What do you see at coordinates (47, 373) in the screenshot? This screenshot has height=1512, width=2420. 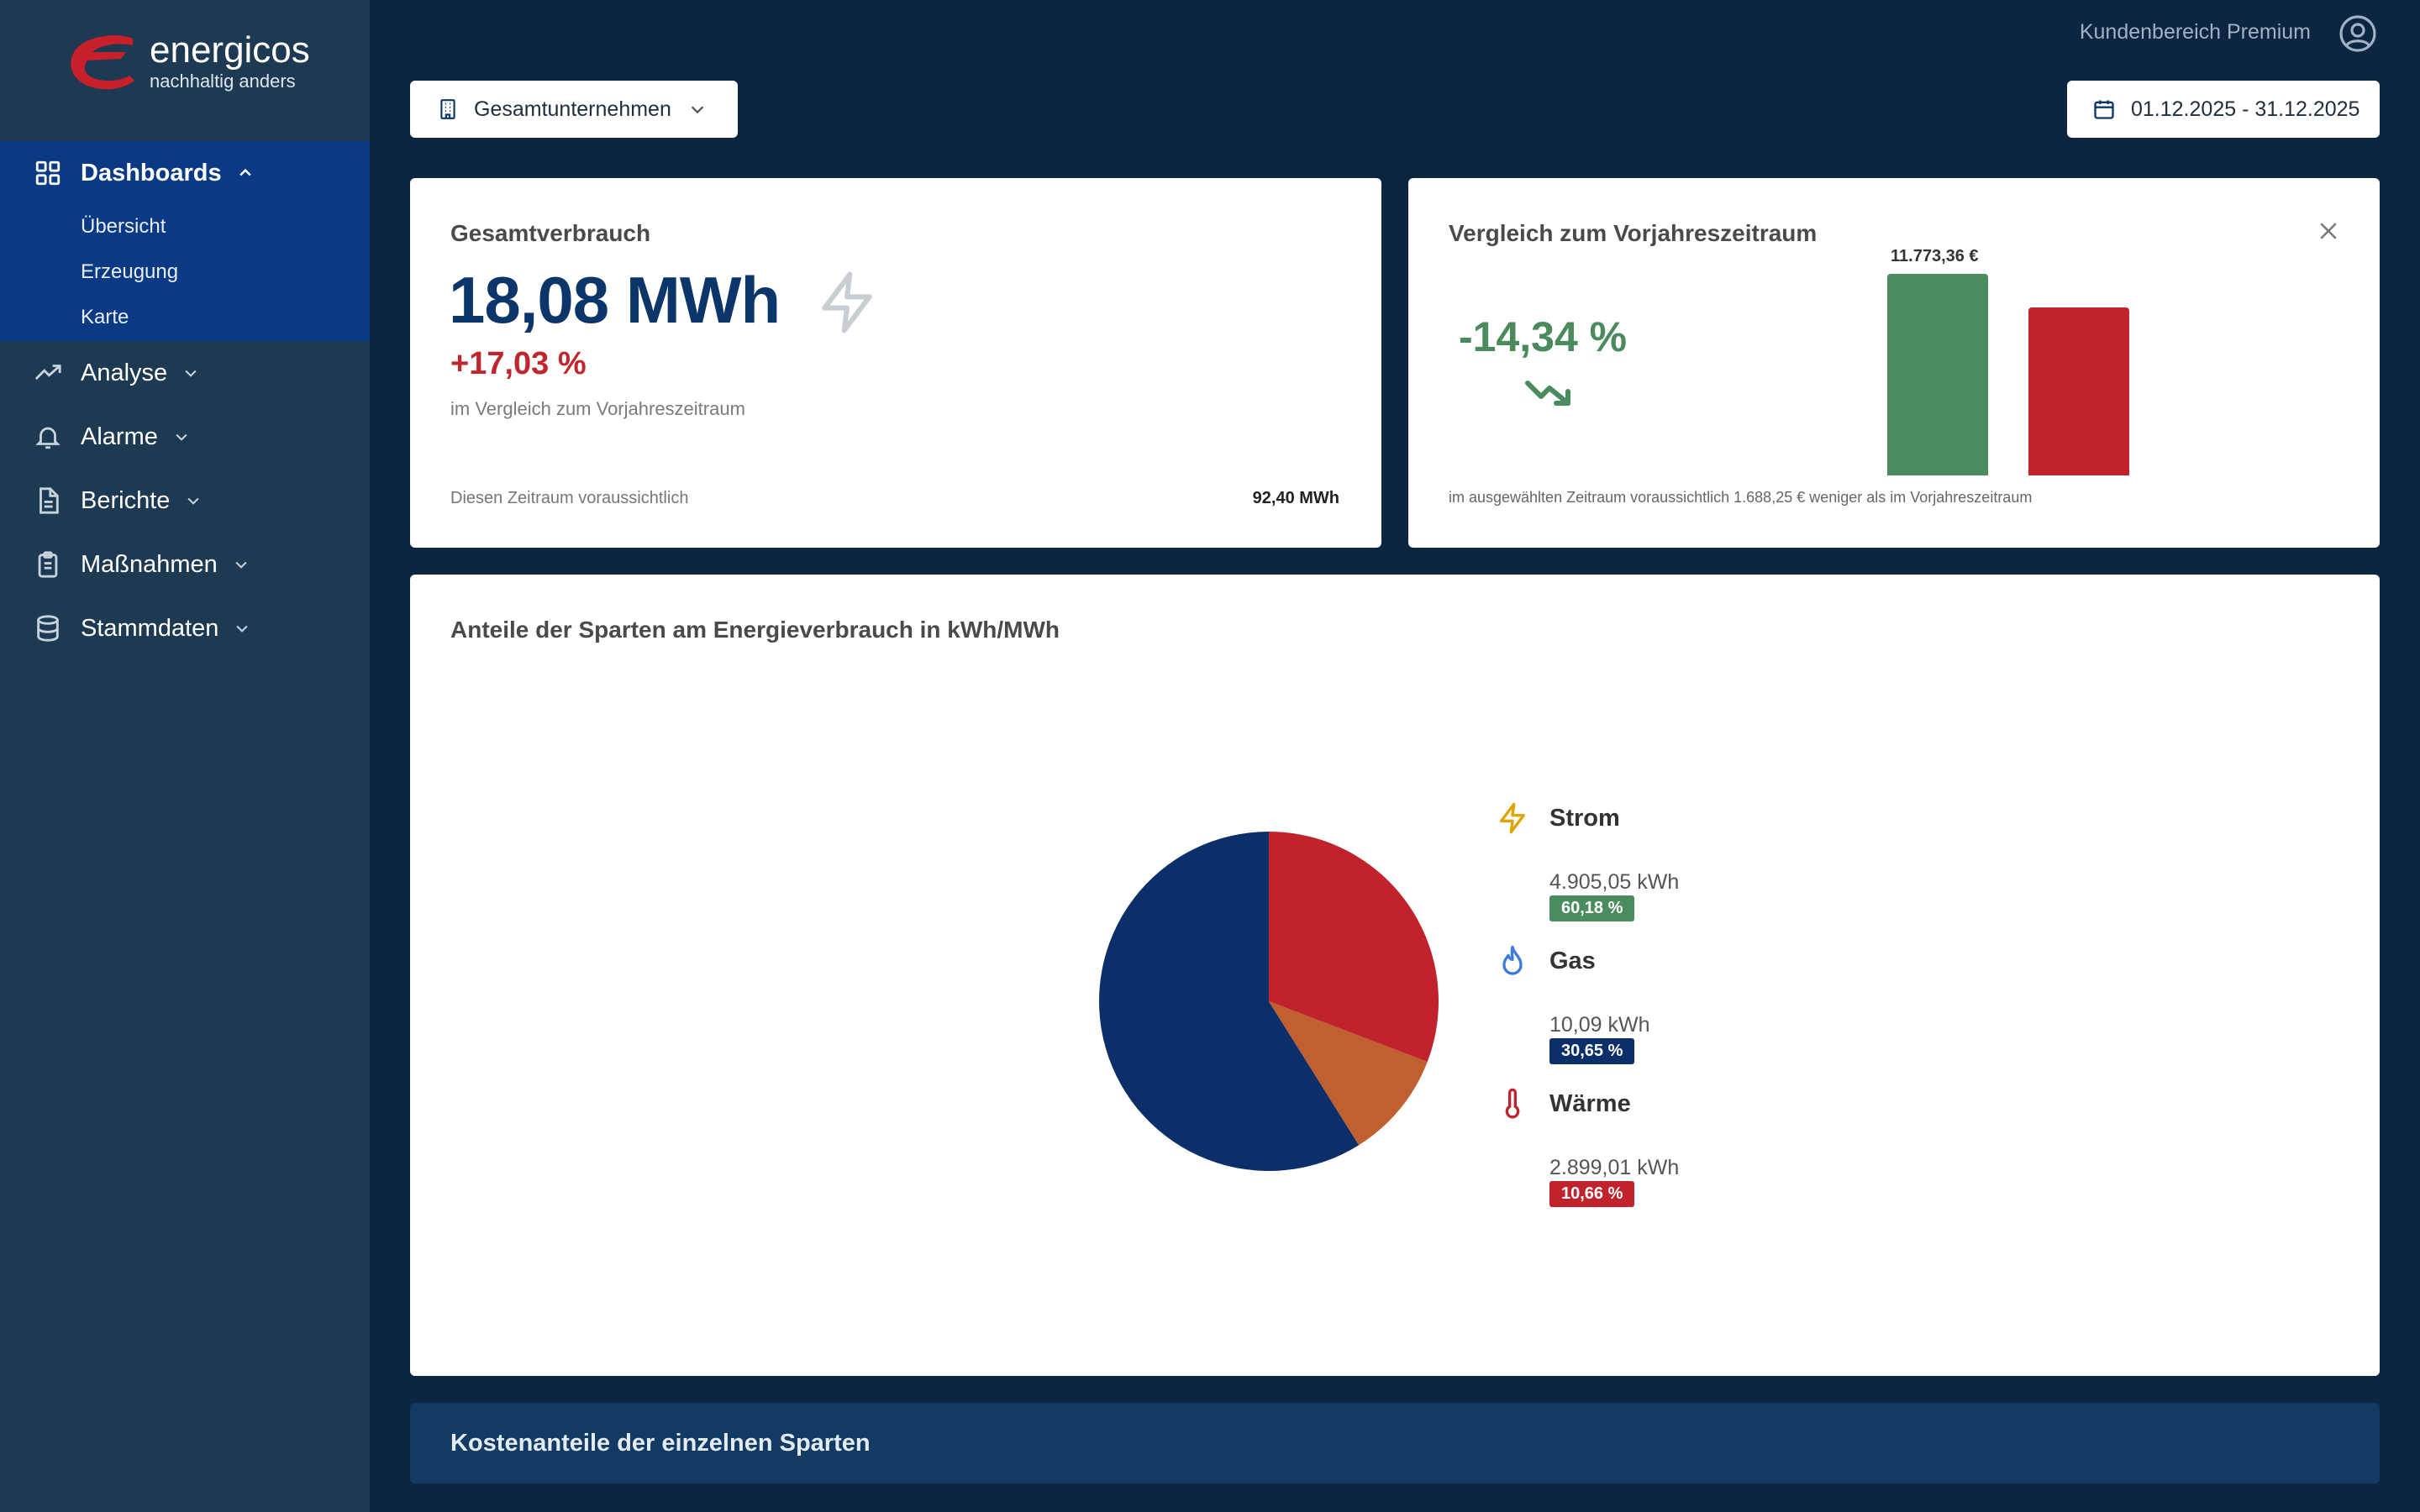 I see `trending-up-icon` at bounding box center [47, 373].